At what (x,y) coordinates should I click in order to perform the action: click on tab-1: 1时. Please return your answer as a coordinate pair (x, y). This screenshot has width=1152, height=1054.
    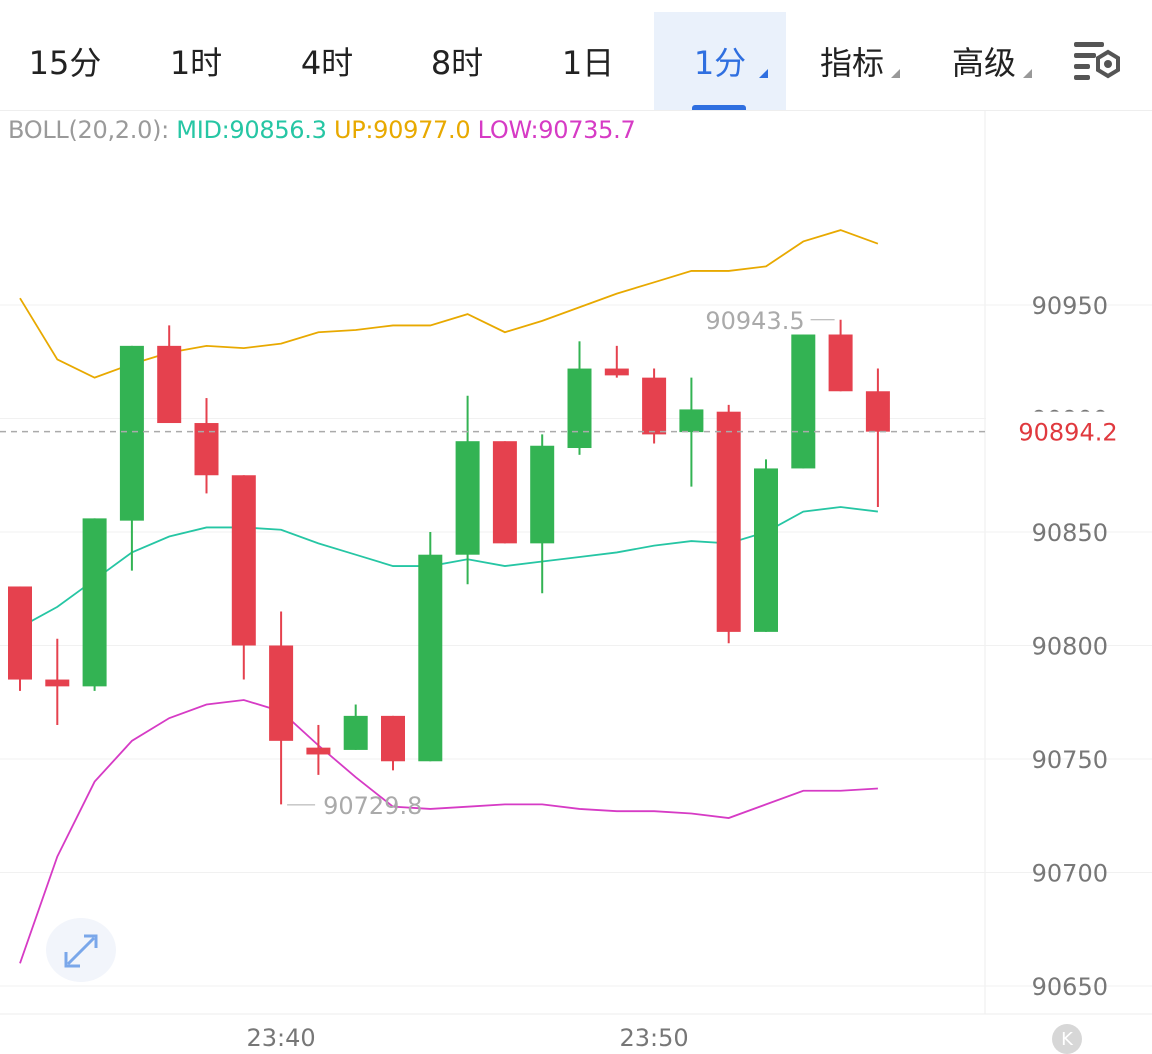
    Looking at the image, I should click on (196, 61).